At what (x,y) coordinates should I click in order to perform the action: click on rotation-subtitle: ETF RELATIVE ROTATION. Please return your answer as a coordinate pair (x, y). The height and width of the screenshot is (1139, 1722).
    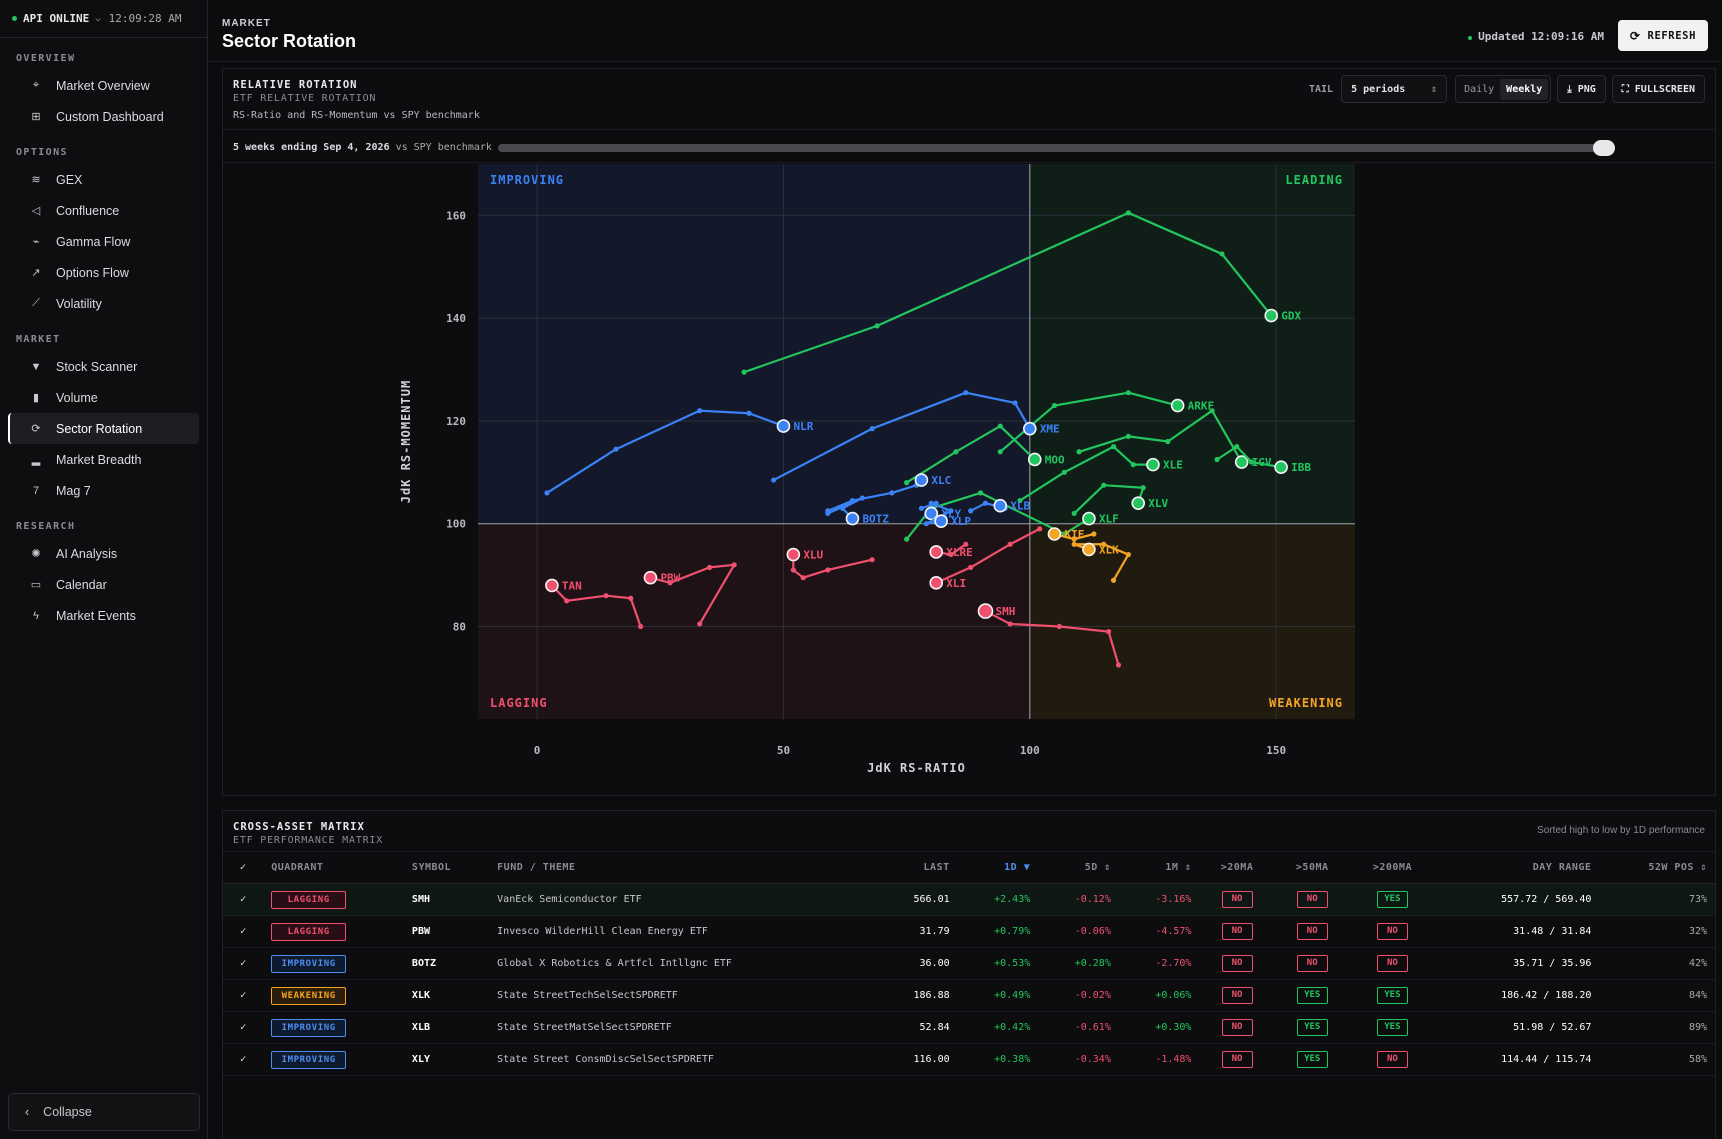
    Looking at the image, I should click on (305, 98).